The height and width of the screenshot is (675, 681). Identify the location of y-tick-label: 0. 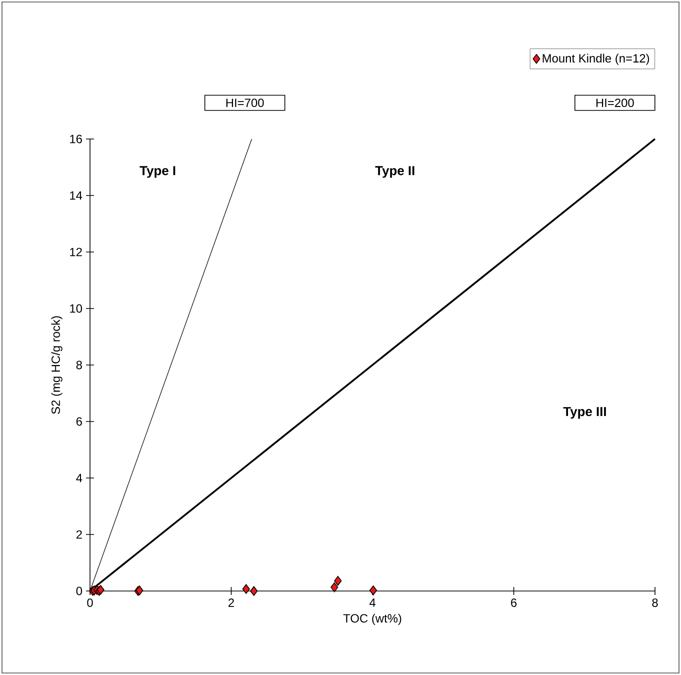
(79, 591).